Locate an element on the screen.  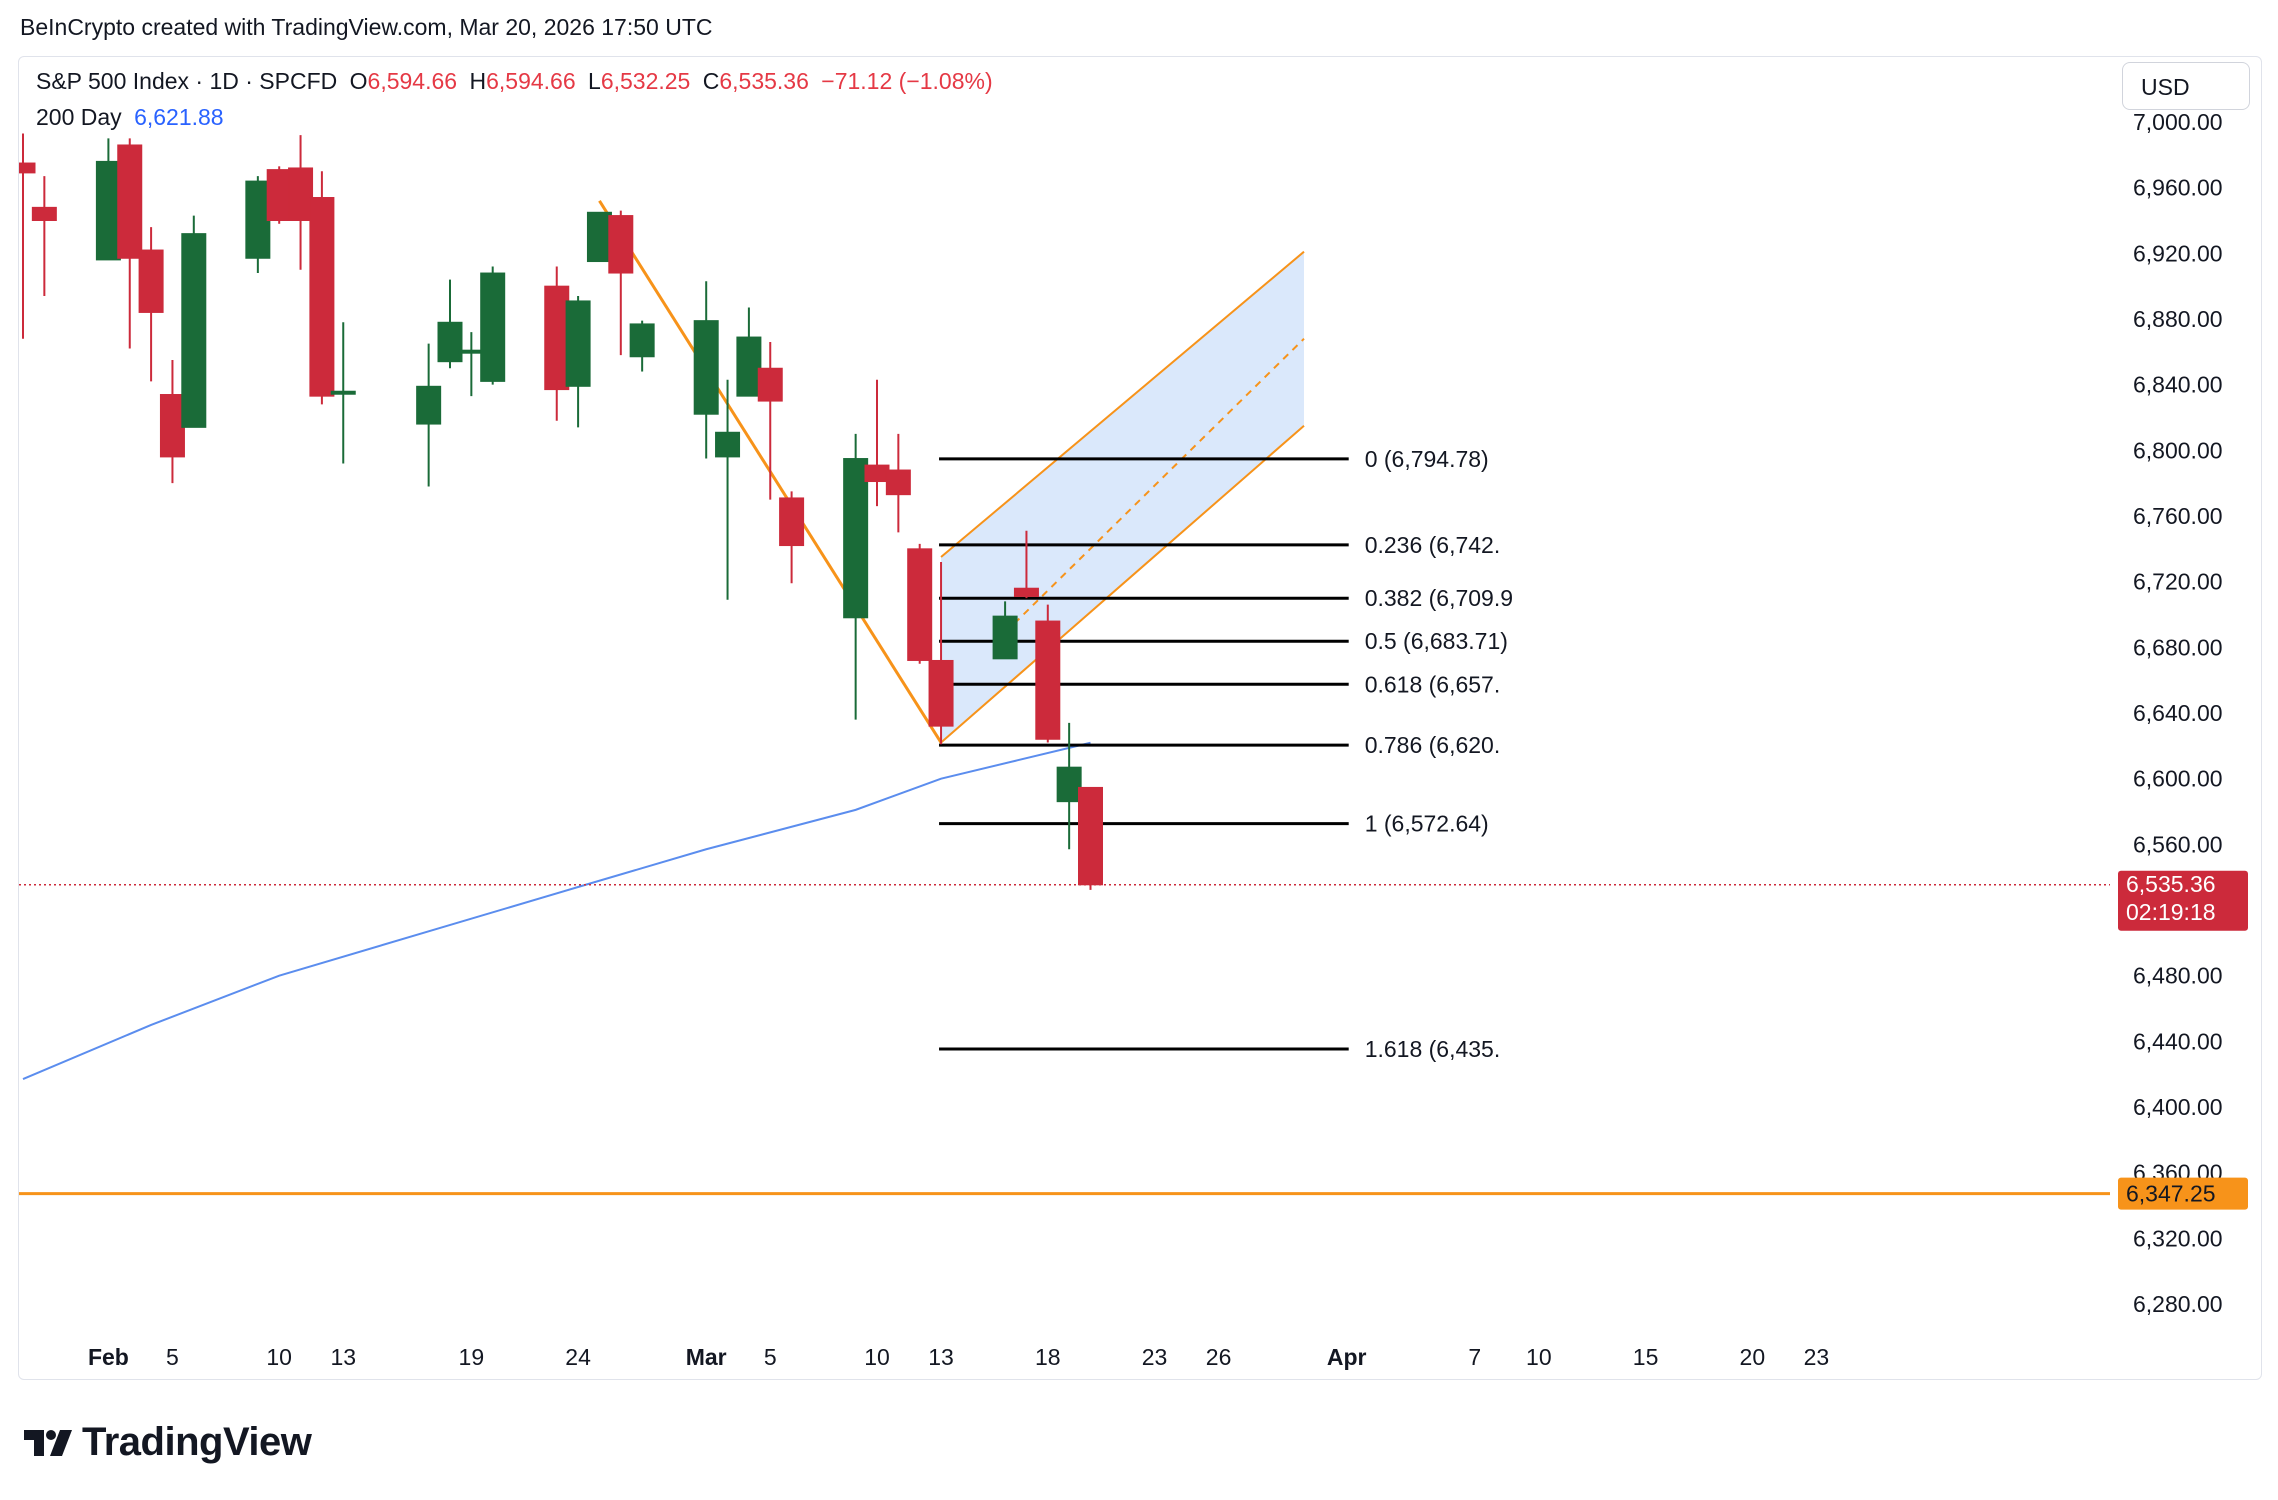
fib-level-label: 0.5 (6,683.71) is located at coordinates (1436, 641).